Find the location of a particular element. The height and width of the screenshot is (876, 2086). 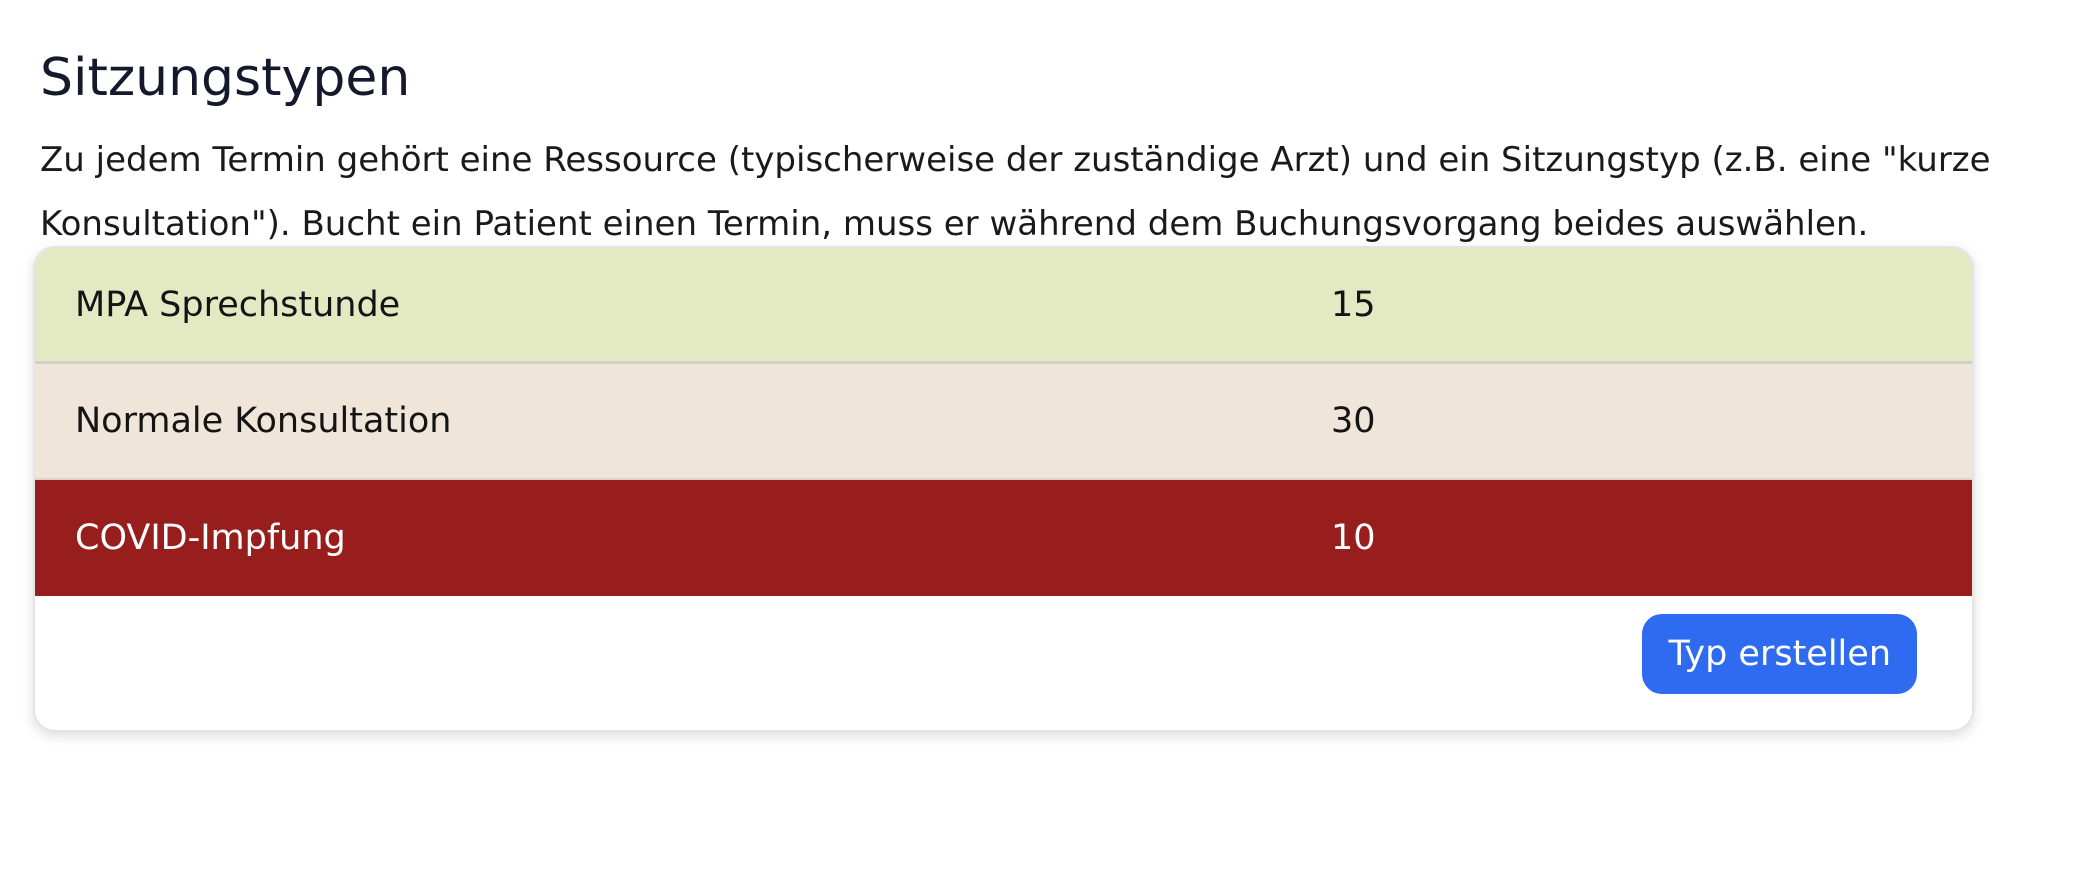

session-type-duration: 30 is located at coordinates (1353, 421).